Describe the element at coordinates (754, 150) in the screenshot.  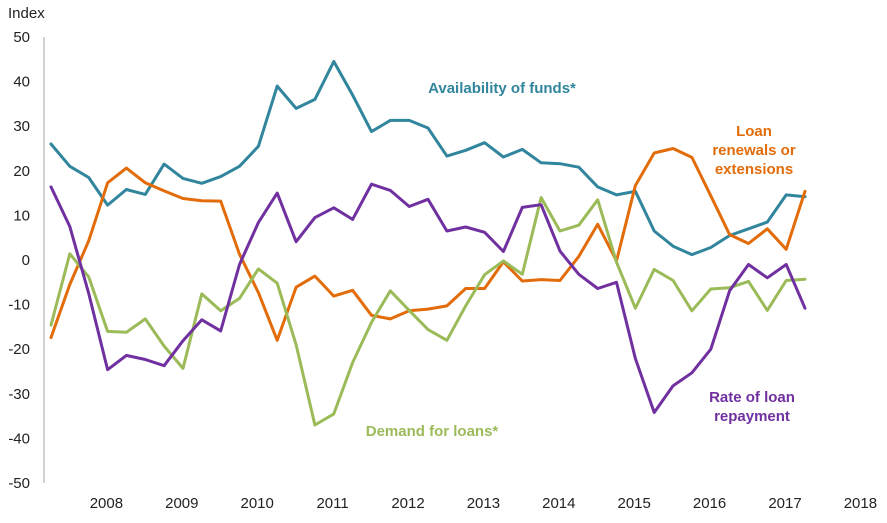
I see `series-label-1: Loan renewals or extensions` at that location.